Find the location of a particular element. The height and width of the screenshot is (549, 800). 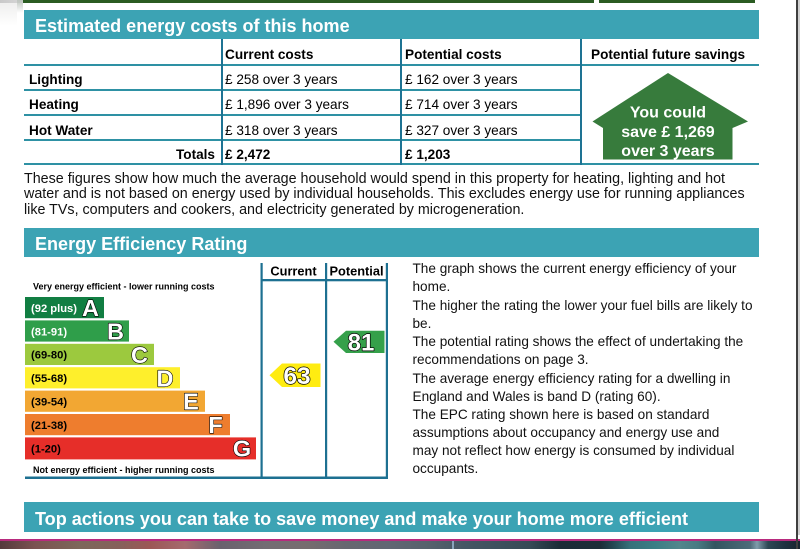

svg-text: F is located at coordinates (215, 425).